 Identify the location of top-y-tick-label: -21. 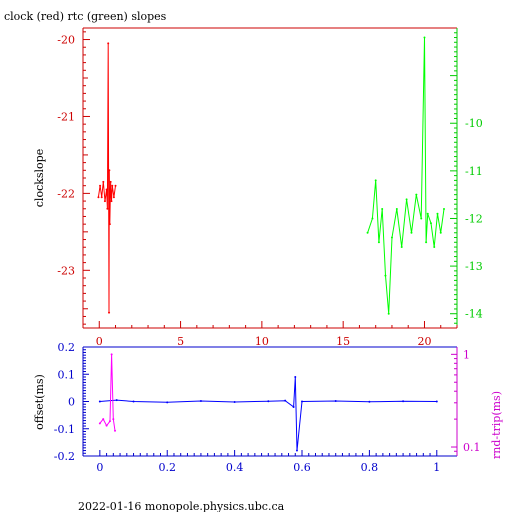
(66, 116).